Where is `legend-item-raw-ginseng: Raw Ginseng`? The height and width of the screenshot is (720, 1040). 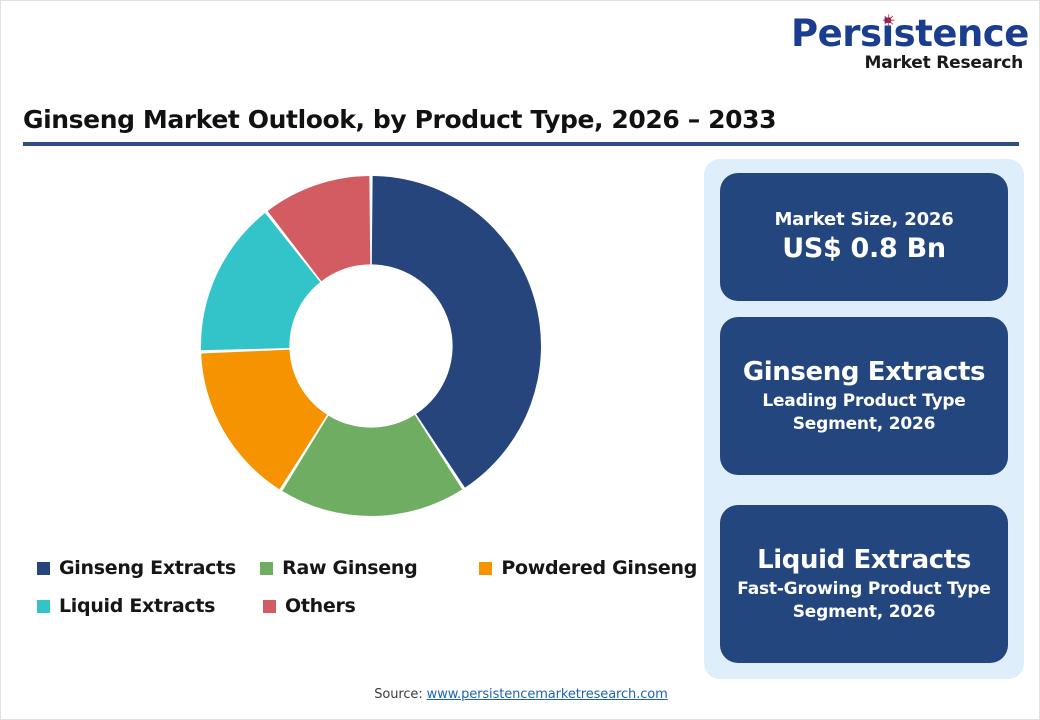
legend-item-raw-ginseng: Raw Ginseng is located at coordinates (369, 568).